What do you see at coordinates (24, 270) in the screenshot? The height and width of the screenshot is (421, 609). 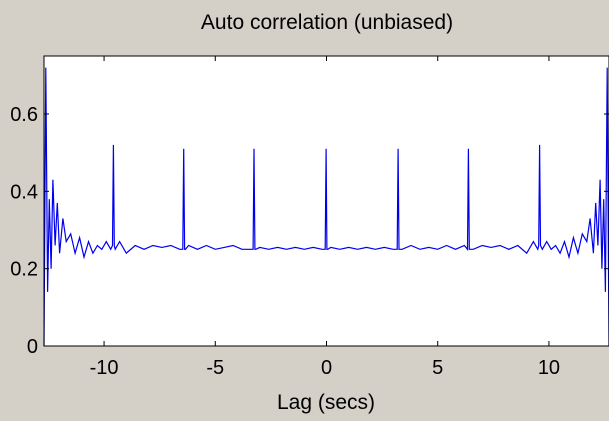 I see `y-tick-label: 0.2` at bounding box center [24, 270].